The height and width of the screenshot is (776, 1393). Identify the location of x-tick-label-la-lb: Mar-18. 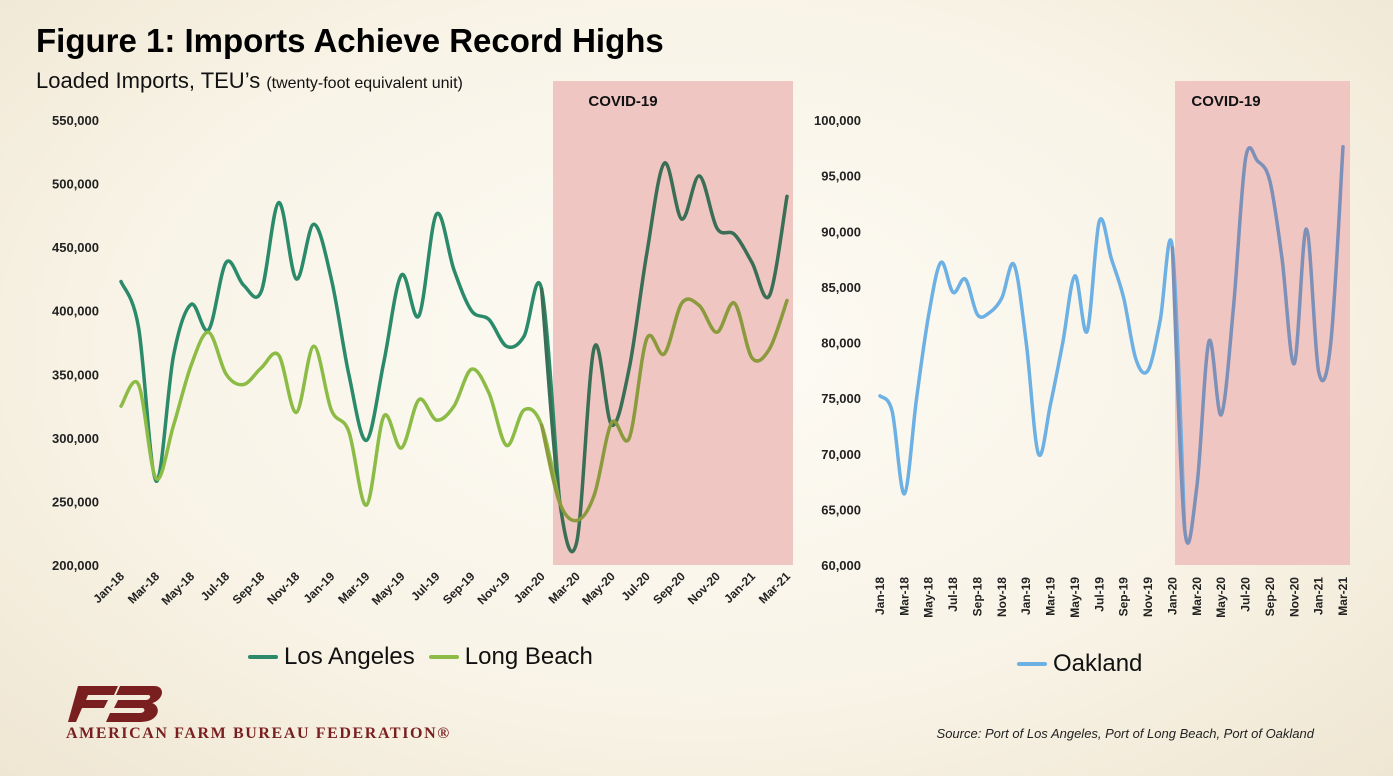
(143, 587).